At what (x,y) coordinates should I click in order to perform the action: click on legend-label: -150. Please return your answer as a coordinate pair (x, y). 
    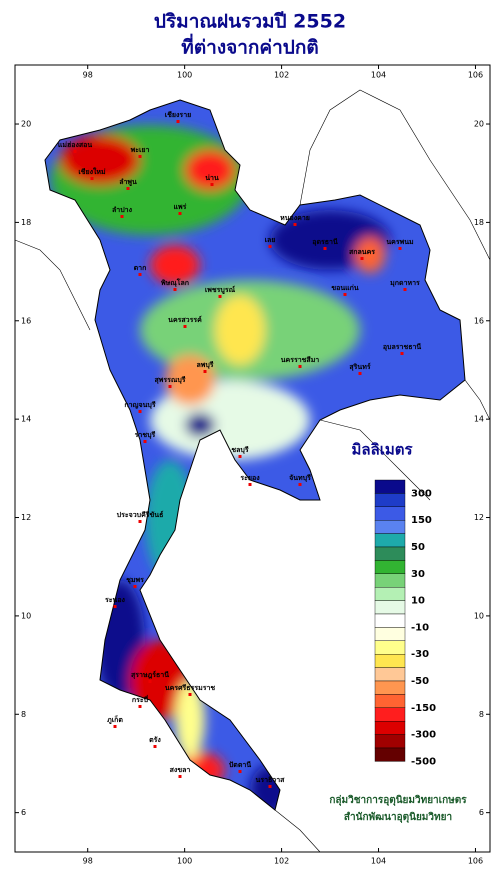
    Looking at the image, I should click on (423, 708).